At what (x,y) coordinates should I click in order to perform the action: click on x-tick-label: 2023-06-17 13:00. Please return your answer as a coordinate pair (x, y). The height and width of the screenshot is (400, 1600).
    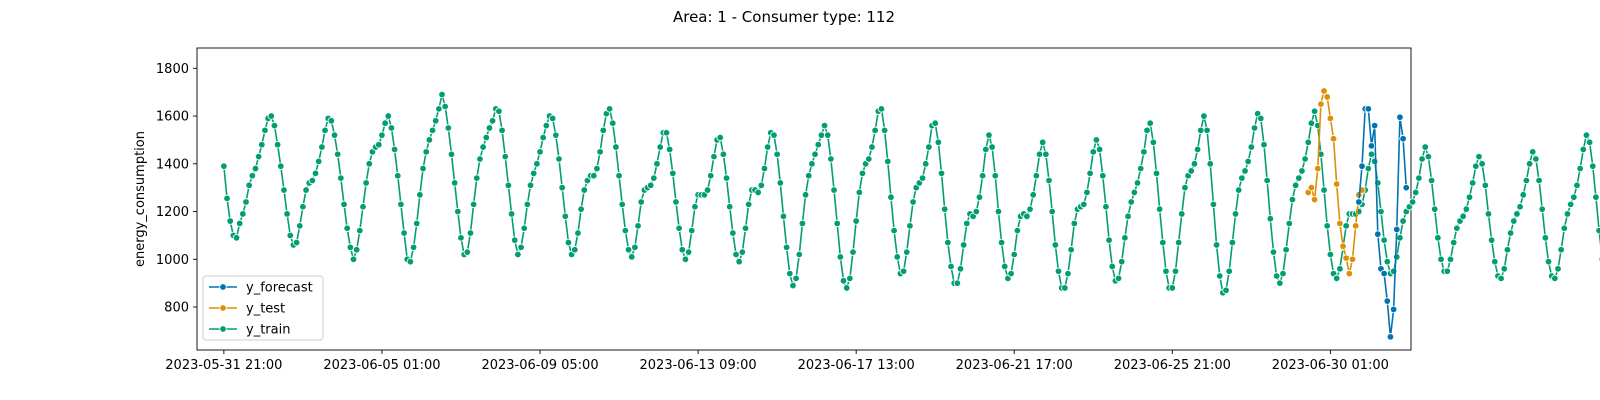
    Looking at the image, I should click on (856, 365).